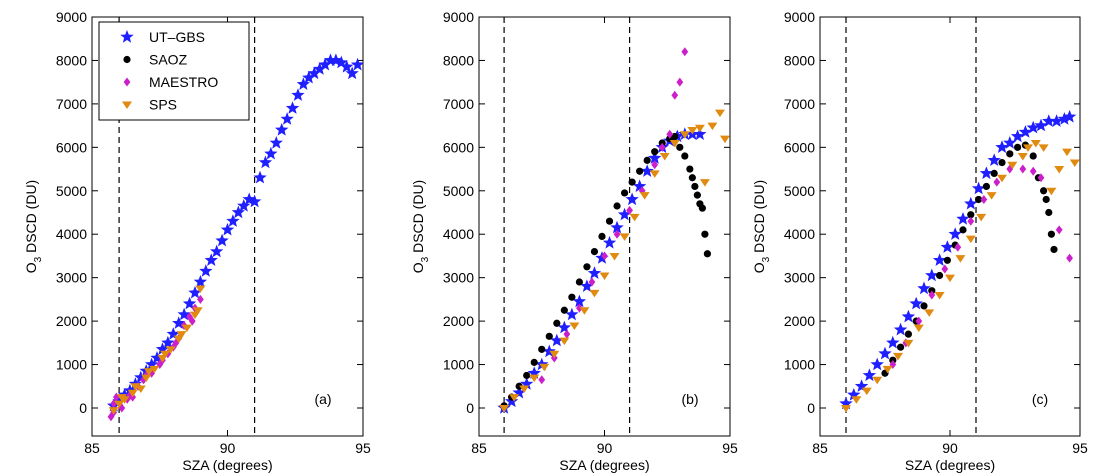 The image size is (1098, 473). What do you see at coordinates (174, 71) in the screenshot?
I see `legend: UT–GBS SAOZ MAESTRO SPS` at bounding box center [174, 71].